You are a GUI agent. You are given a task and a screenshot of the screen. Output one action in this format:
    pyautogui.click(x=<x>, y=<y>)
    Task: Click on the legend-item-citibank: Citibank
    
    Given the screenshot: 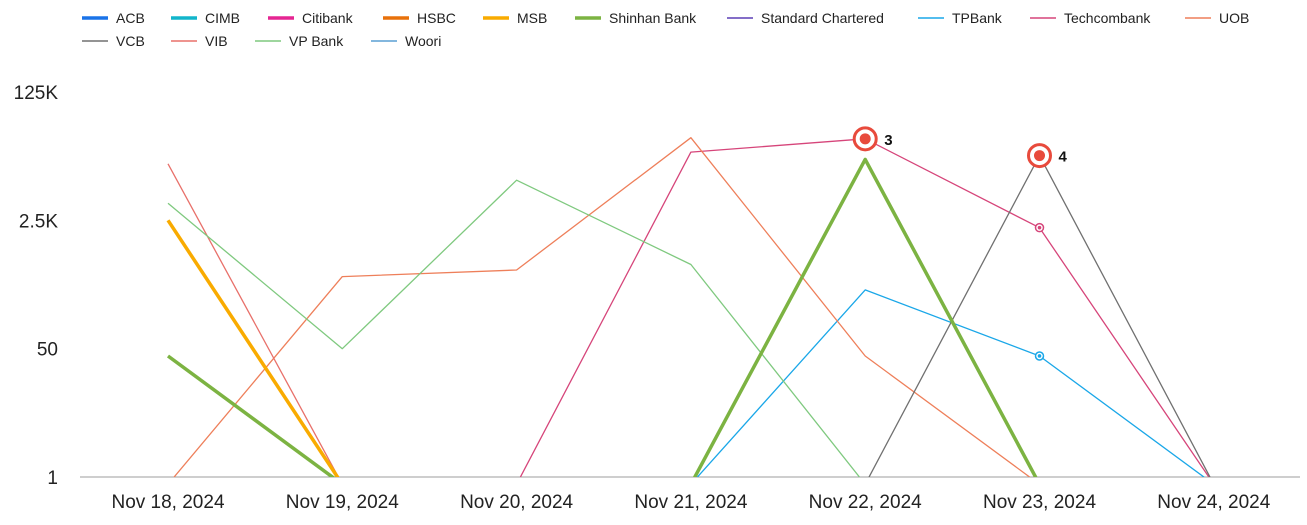 What is the action you would take?
    pyautogui.click(x=311, y=18)
    